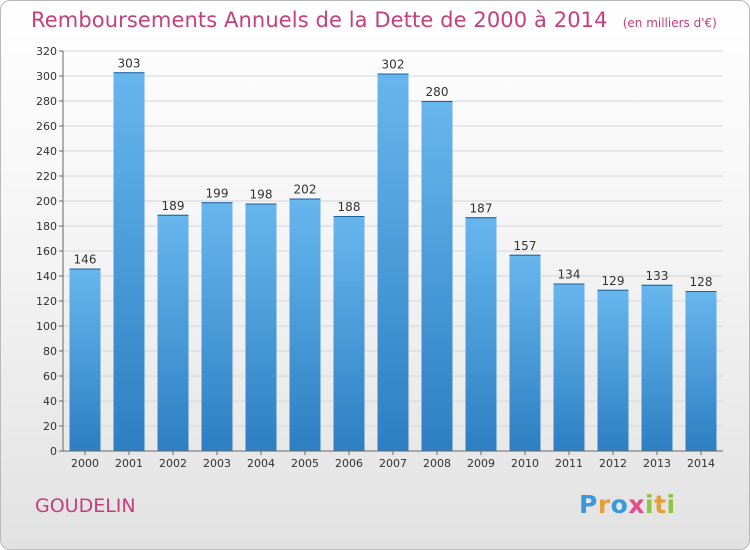 The image size is (750, 550). Describe the element at coordinates (85, 260) in the screenshot. I see `bar-value-label: 146` at that location.